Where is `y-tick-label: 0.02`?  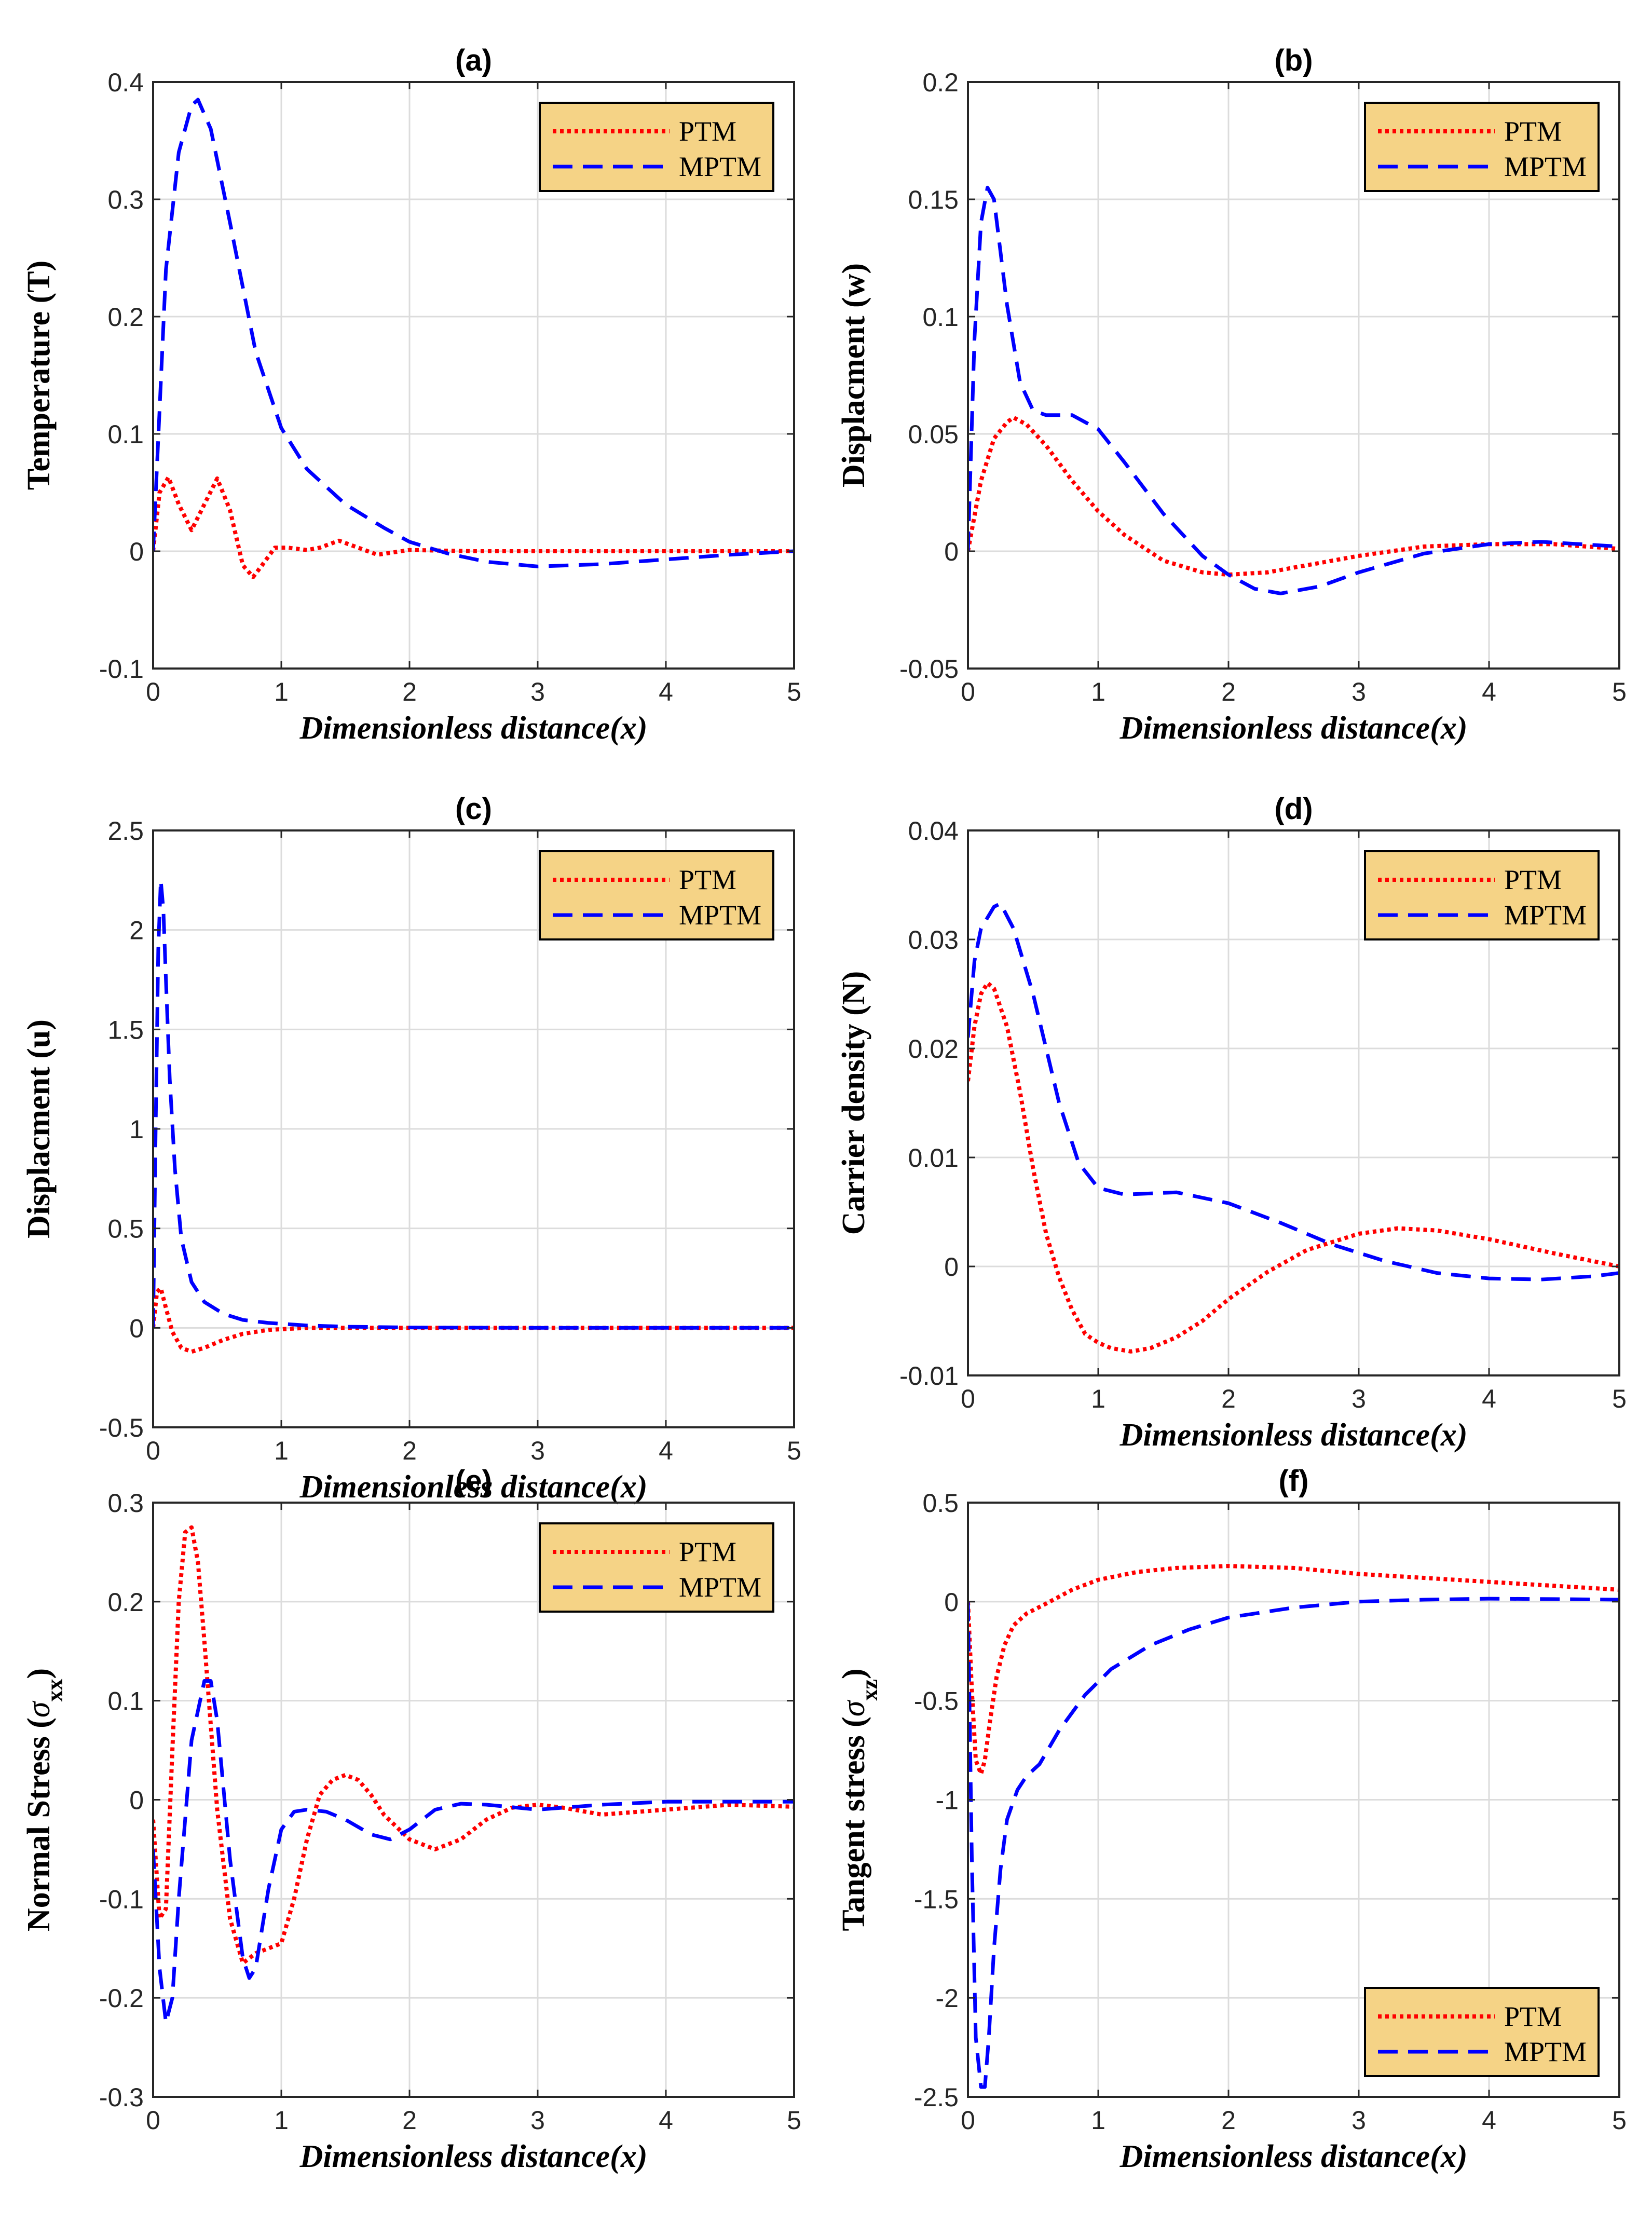 y-tick-label: 0.02 is located at coordinates (933, 1049).